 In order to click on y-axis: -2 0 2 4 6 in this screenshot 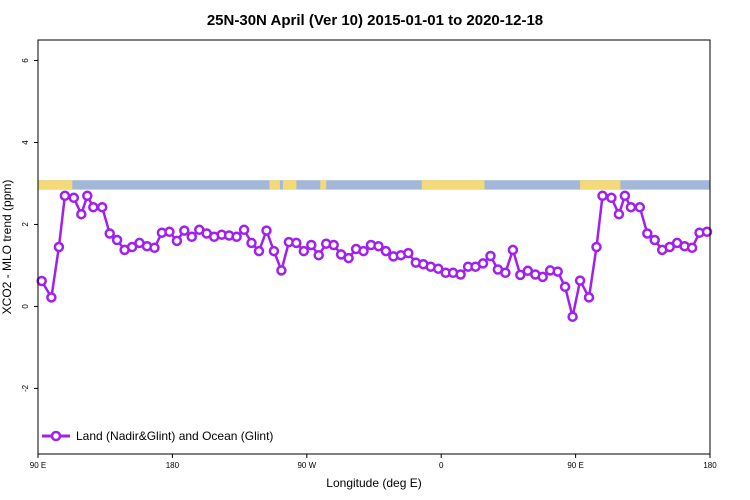, I will do `click(29, 225)`.